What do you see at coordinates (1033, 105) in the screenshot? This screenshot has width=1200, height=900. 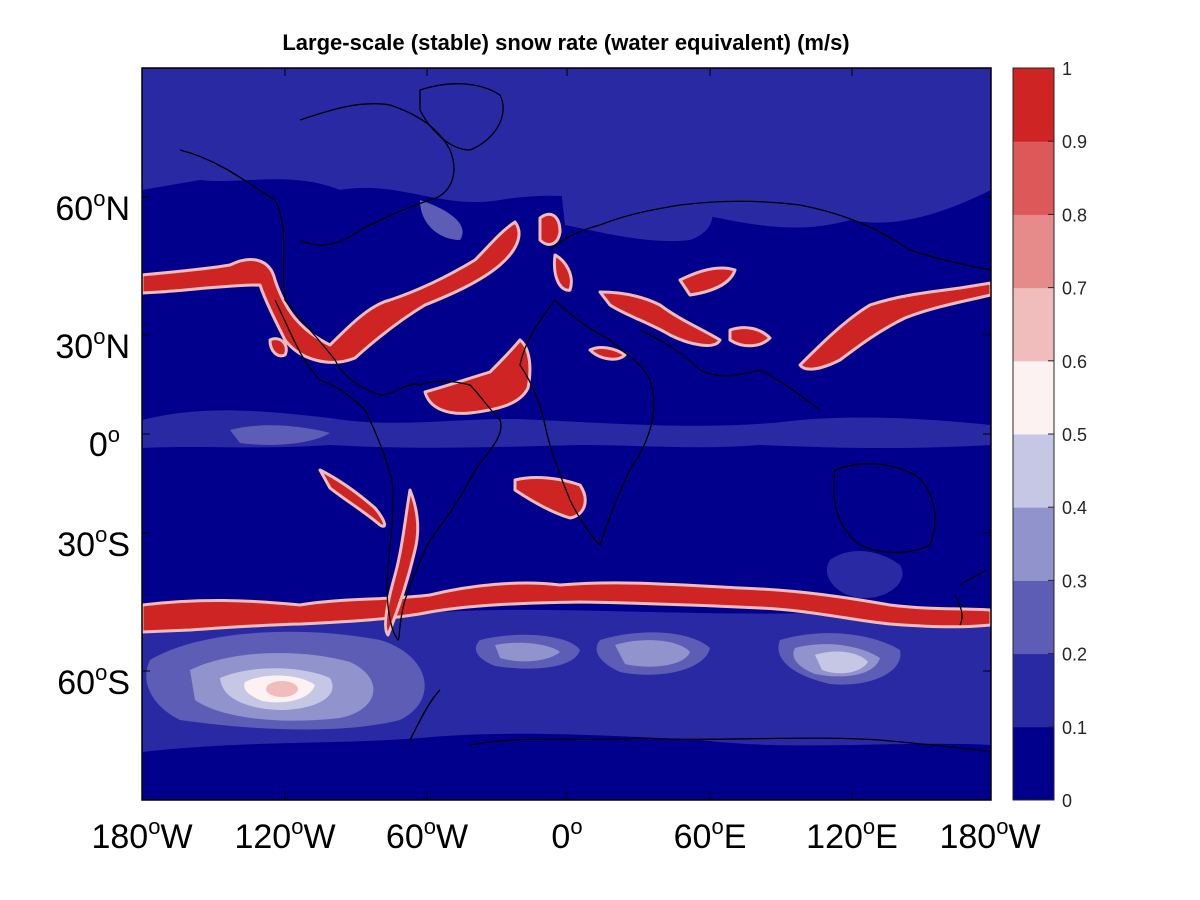 I see `colorbar-segment-0.9` at bounding box center [1033, 105].